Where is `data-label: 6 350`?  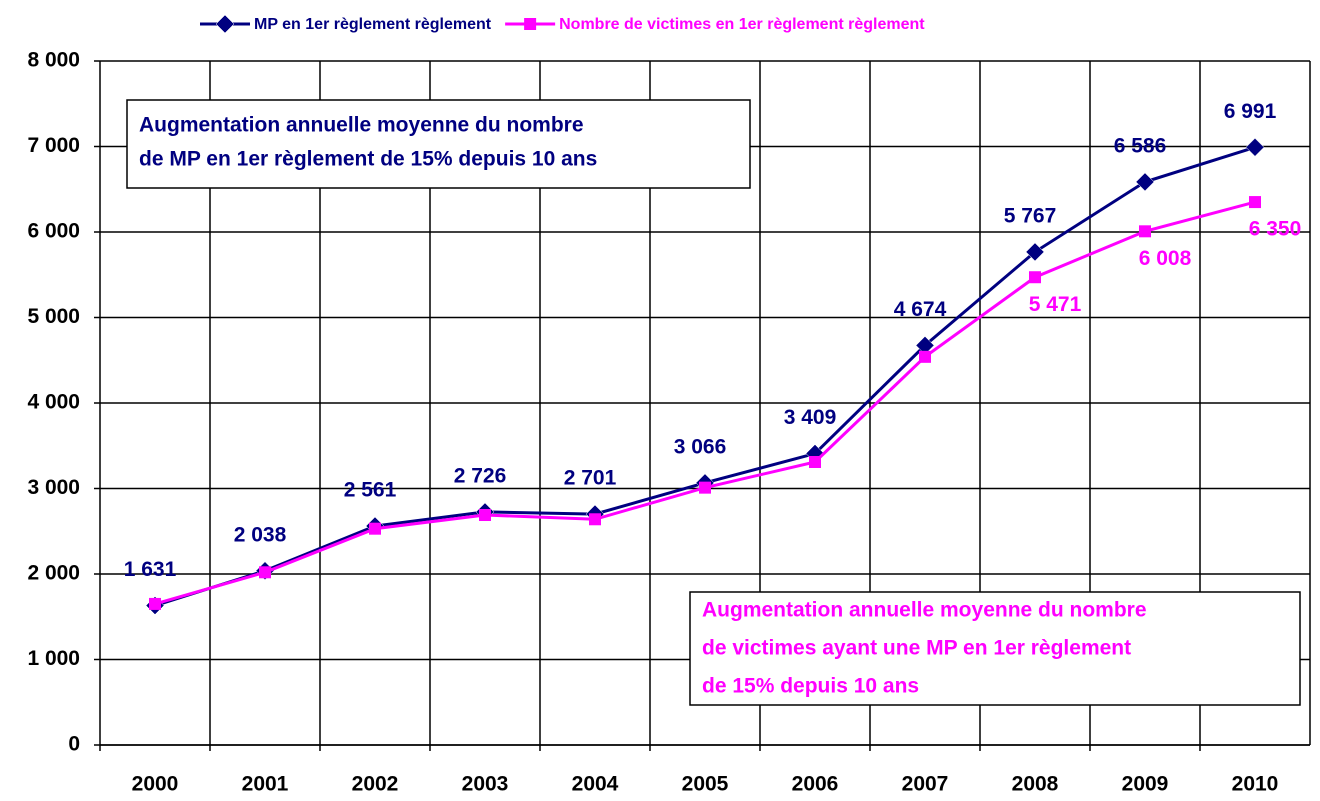 data-label: 6 350 is located at coordinates (1275, 229).